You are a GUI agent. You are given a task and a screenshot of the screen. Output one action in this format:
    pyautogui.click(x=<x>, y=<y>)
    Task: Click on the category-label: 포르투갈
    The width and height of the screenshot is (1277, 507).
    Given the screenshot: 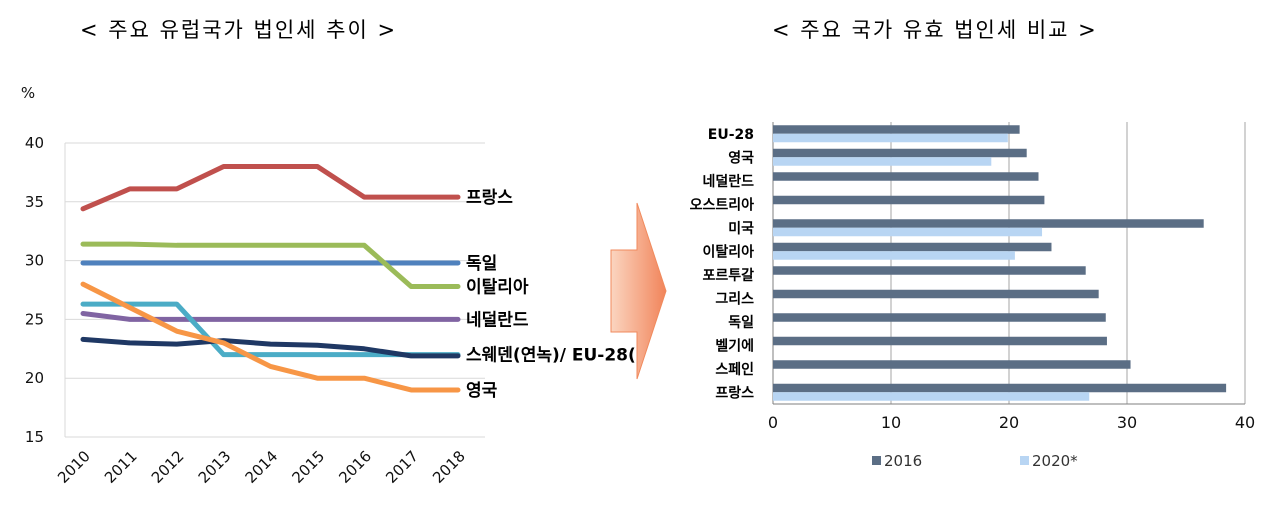 What is the action you would take?
    pyautogui.click(x=728, y=276)
    